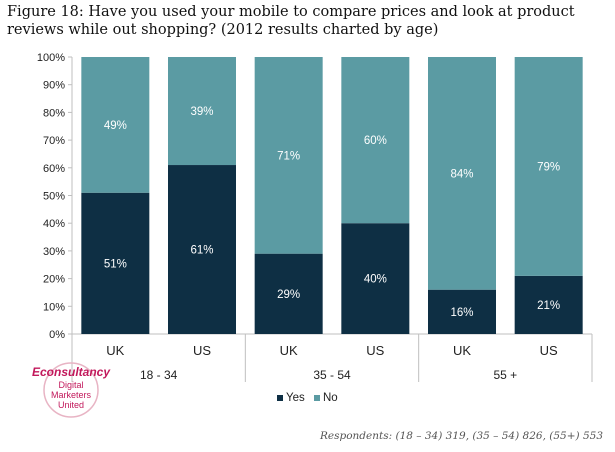 The width and height of the screenshot is (615, 452). I want to click on y-tick-label: 10%, so click(54, 307).